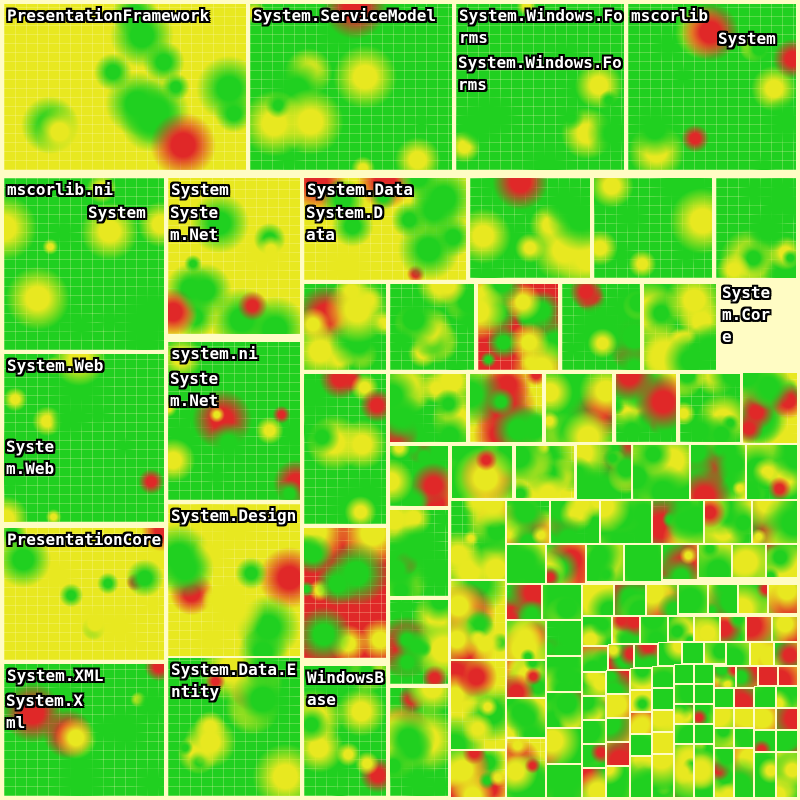  I want to click on treemap-tile-n12: System.Design, so click(234, 581).